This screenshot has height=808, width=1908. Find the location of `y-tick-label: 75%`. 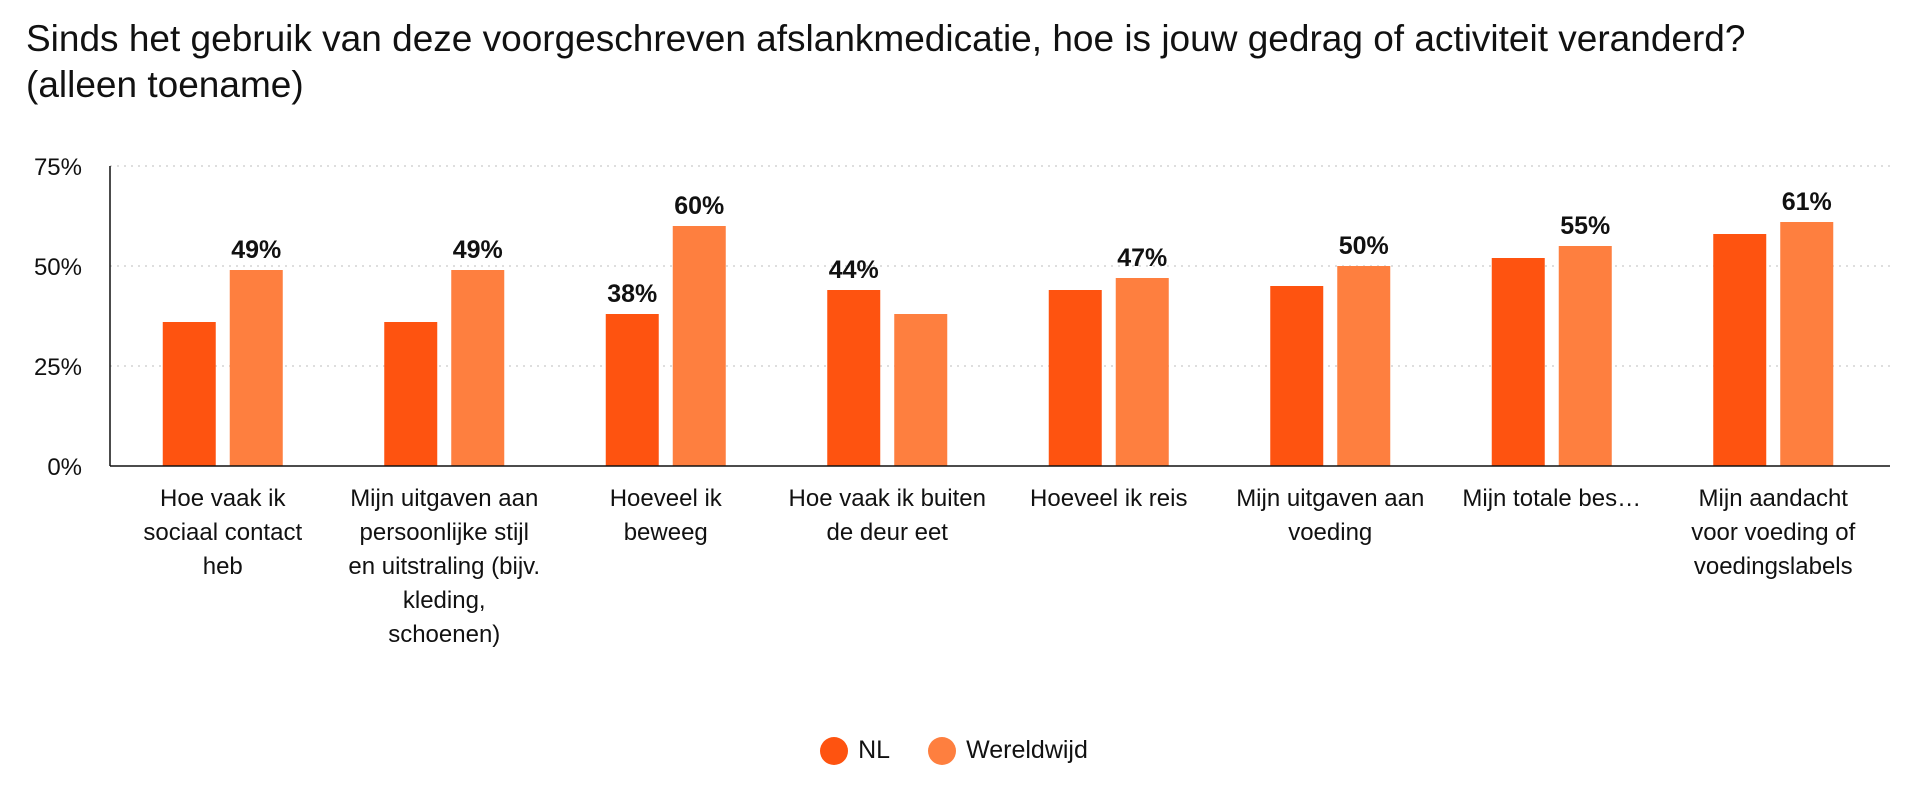

y-tick-label: 75% is located at coordinates (58, 167).